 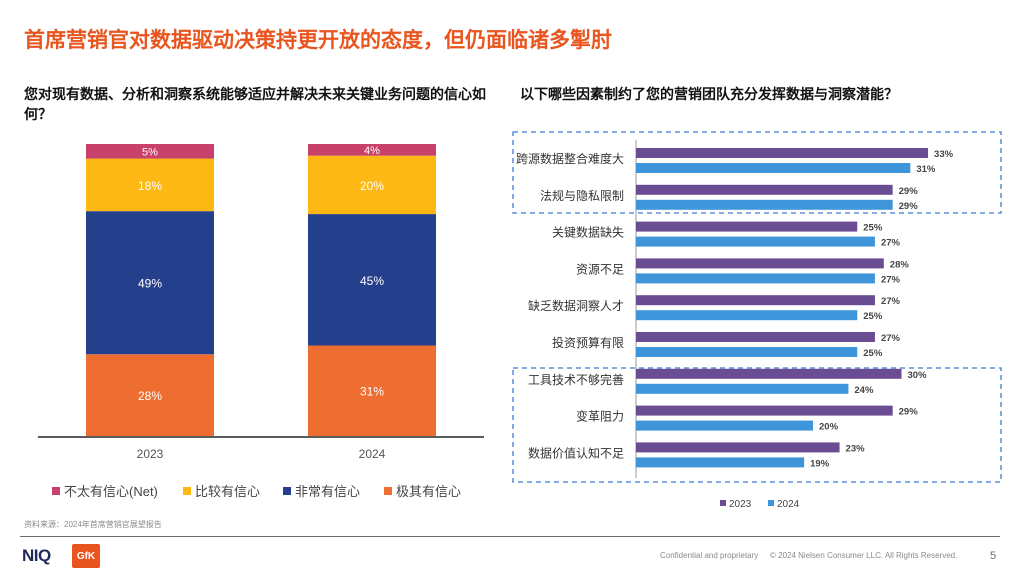 What do you see at coordinates (150, 454) in the screenshot?
I see `x-tick-label-2023: 2023` at bounding box center [150, 454].